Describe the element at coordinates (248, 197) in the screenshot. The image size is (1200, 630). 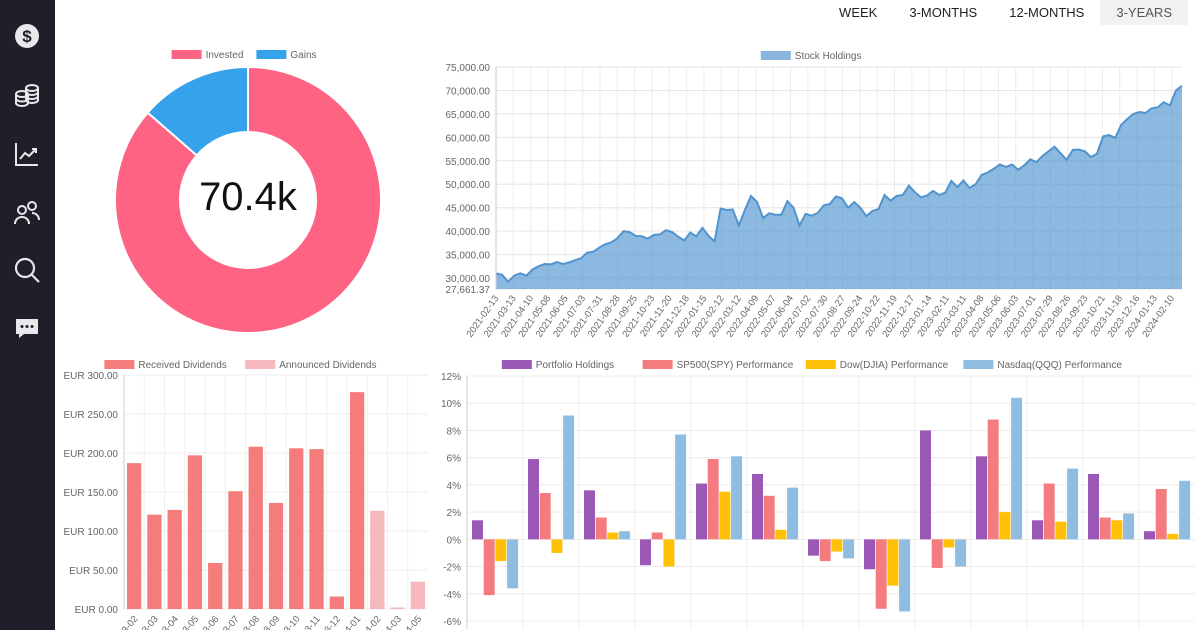
I see `donut-center-total: 70.4k` at that location.